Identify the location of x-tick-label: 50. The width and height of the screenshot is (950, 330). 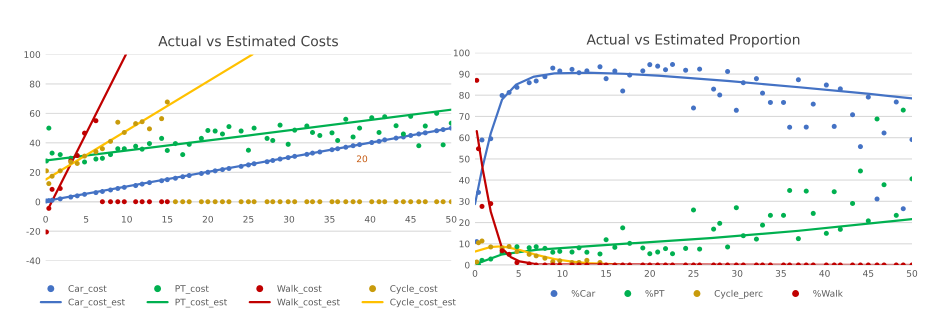
(451, 219).